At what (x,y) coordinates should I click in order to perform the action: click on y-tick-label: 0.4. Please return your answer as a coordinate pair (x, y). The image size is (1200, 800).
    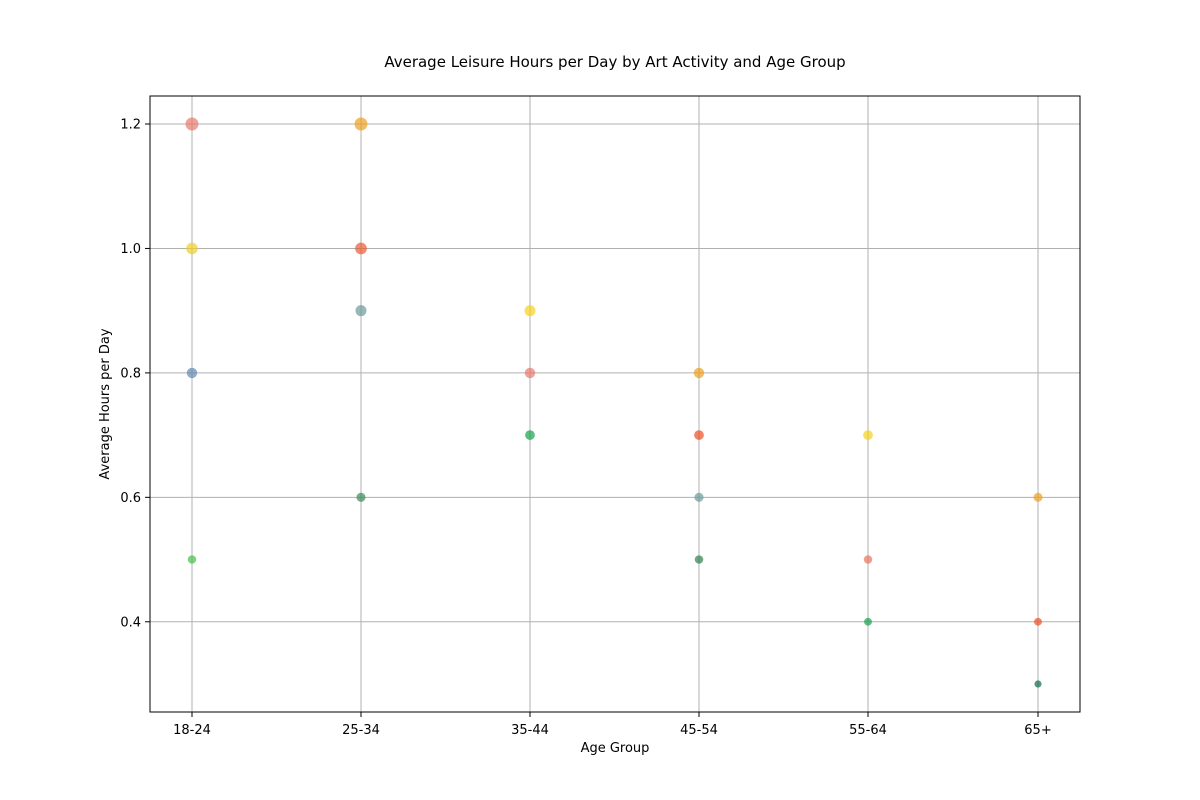
    Looking at the image, I should click on (130, 622).